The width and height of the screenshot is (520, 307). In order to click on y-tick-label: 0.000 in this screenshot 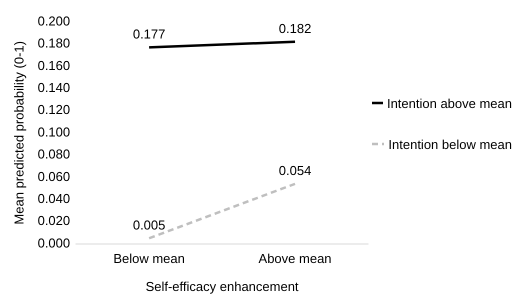, I will do `click(54, 242)`.